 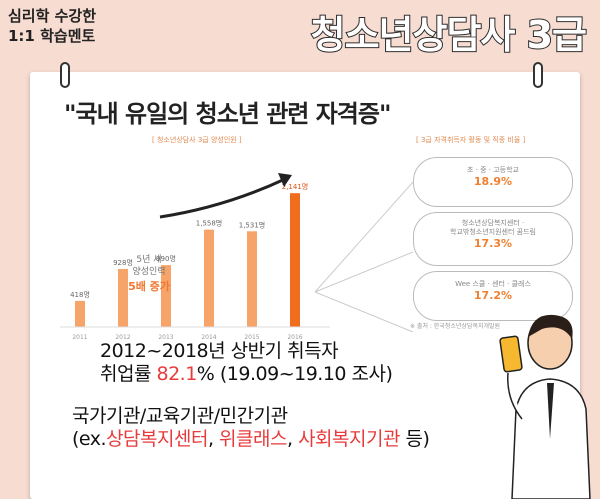 I want to click on bar-2014, so click(x=209, y=278).